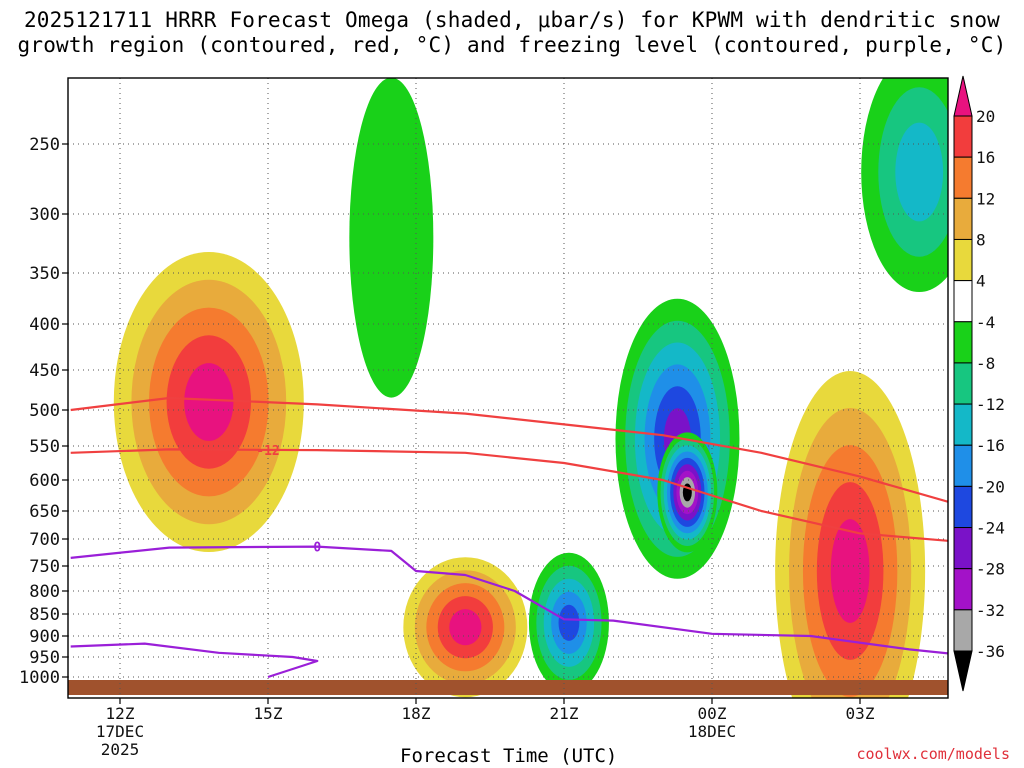 The height and width of the screenshot is (768, 1024). Describe the element at coordinates (44, 592) in the screenshot. I see `y-tick-label-800: 800` at that location.